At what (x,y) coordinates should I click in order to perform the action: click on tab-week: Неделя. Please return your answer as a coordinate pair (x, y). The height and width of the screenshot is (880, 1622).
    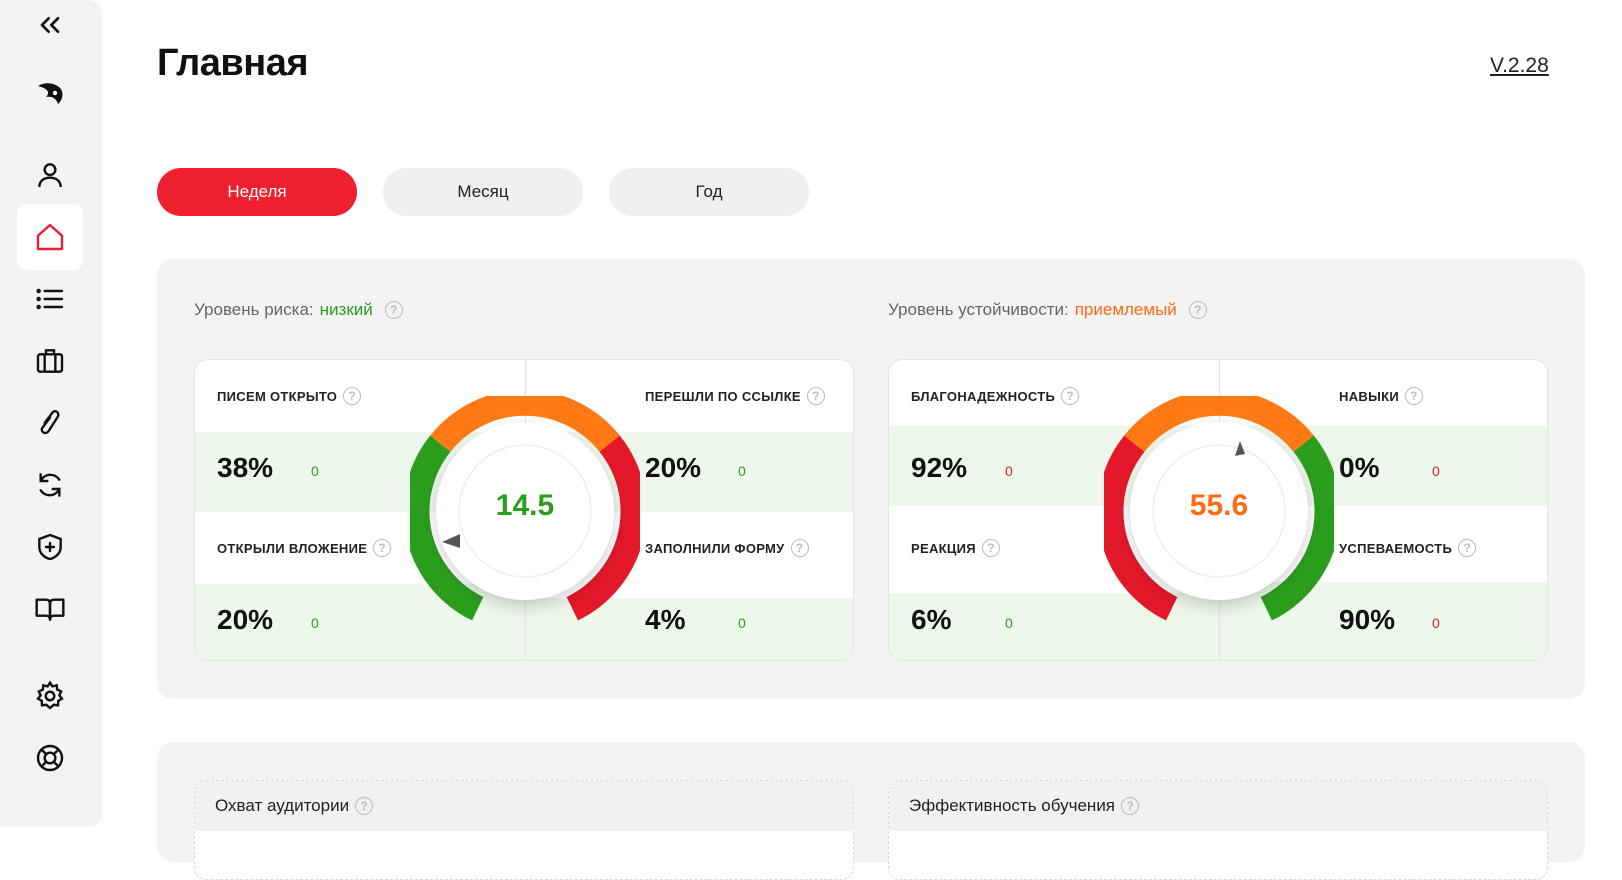
    Looking at the image, I should click on (257, 192).